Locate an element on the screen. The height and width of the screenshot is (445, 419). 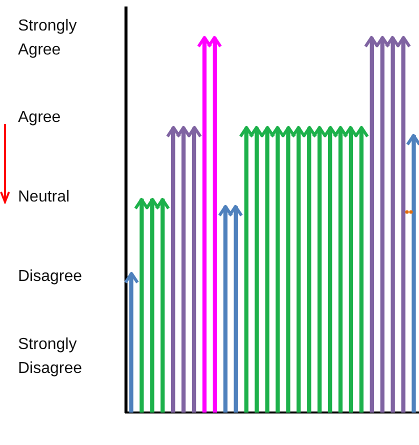
text: Disagree is located at coordinates (50, 277).